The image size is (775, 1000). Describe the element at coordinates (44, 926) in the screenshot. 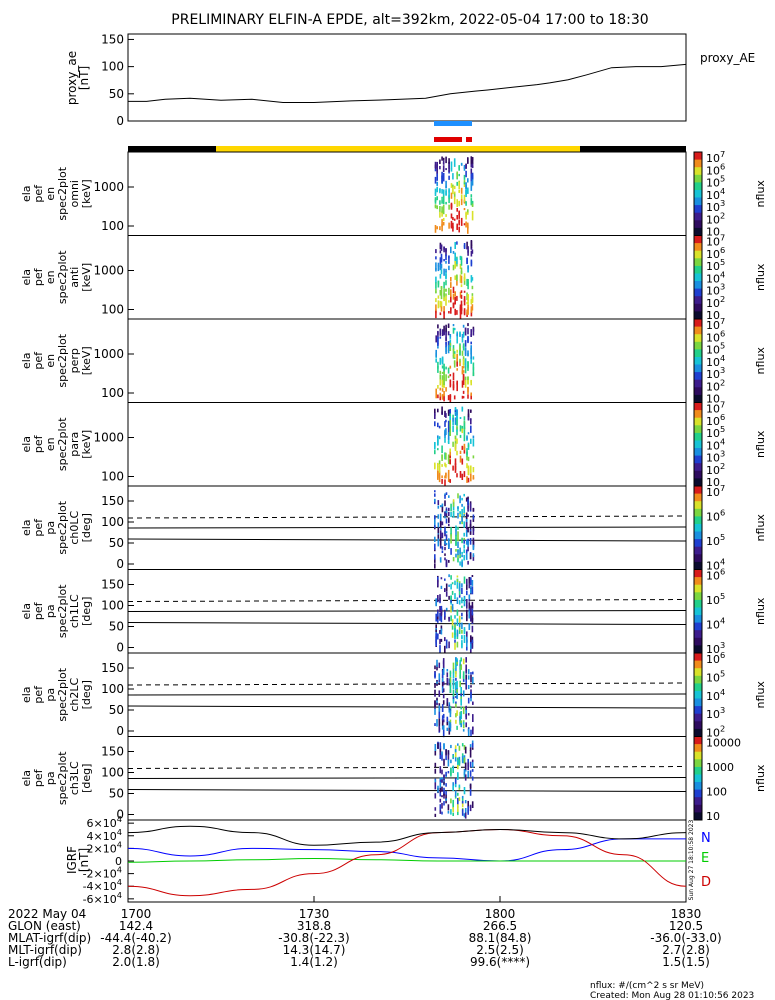

I see `x-row-label: GLON (east)` at that location.